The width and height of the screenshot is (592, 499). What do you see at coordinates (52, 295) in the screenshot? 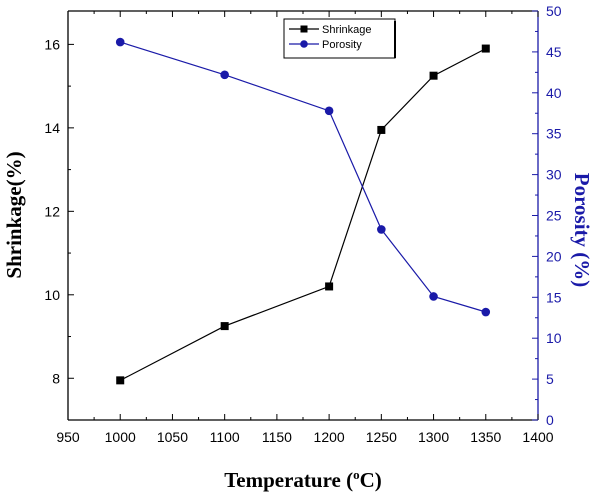
I see `left-y-tick-label: 10` at bounding box center [52, 295].